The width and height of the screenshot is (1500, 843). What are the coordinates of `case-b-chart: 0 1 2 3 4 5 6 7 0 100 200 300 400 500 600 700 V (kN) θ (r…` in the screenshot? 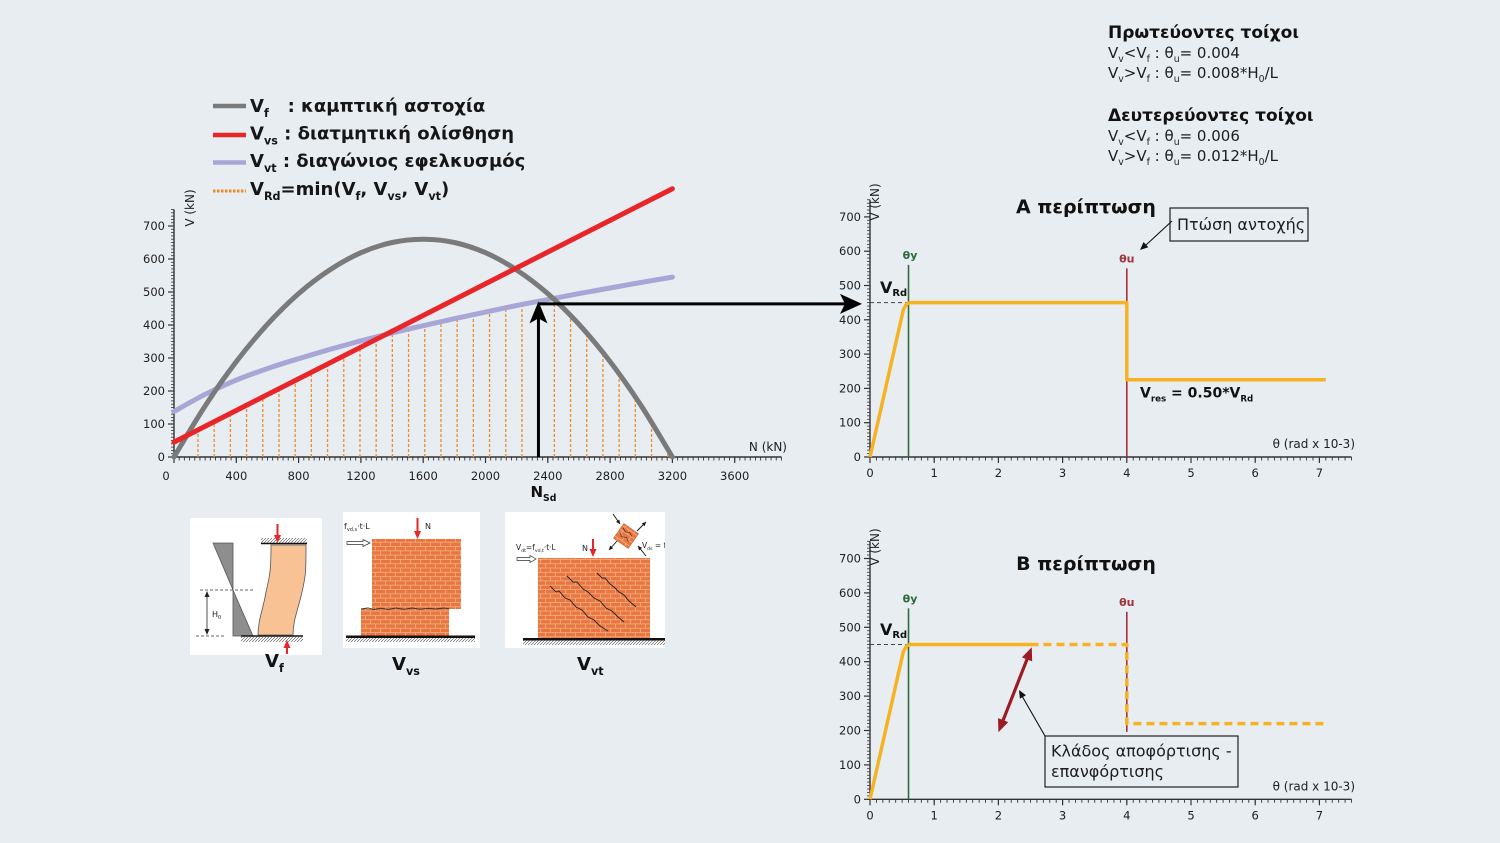 It's located at (1097, 675).